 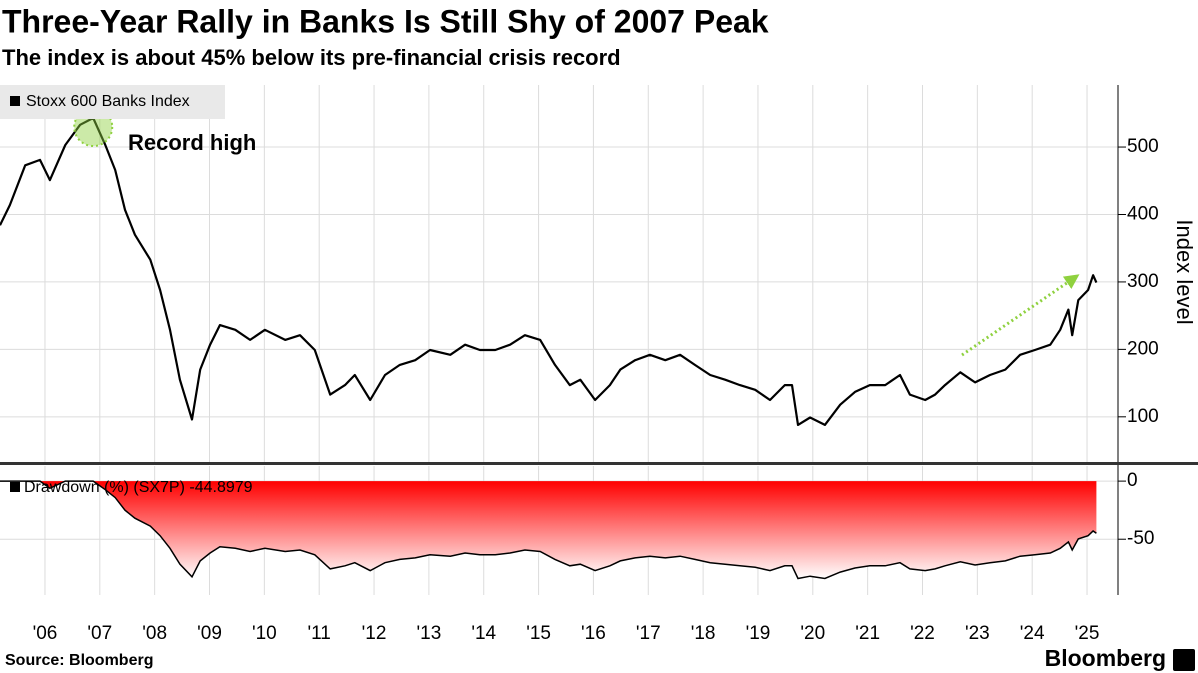 What do you see at coordinates (45, 633) in the screenshot?
I see `x-tick-label: '06` at bounding box center [45, 633].